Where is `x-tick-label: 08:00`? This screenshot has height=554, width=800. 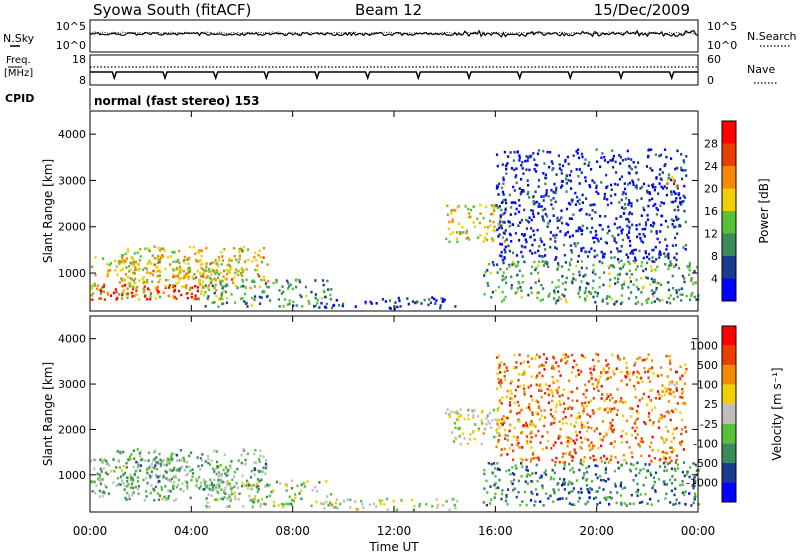
x-tick-label: 08:00 is located at coordinates (292, 531).